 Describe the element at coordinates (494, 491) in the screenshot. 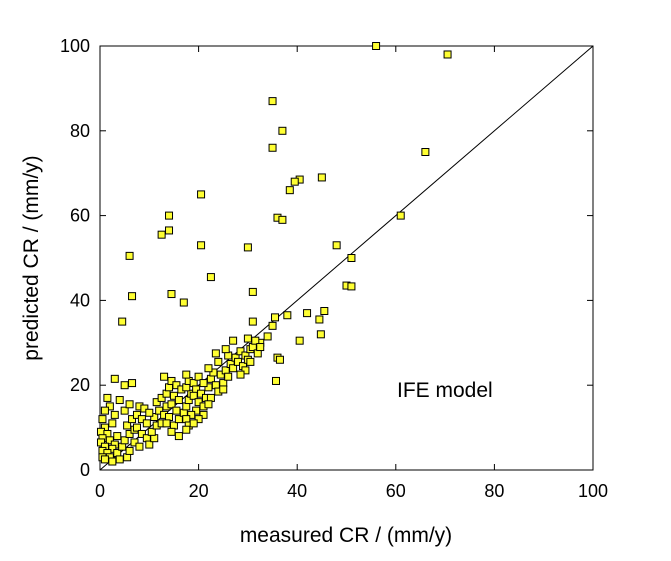

I see `x-tick-label: 80` at that location.